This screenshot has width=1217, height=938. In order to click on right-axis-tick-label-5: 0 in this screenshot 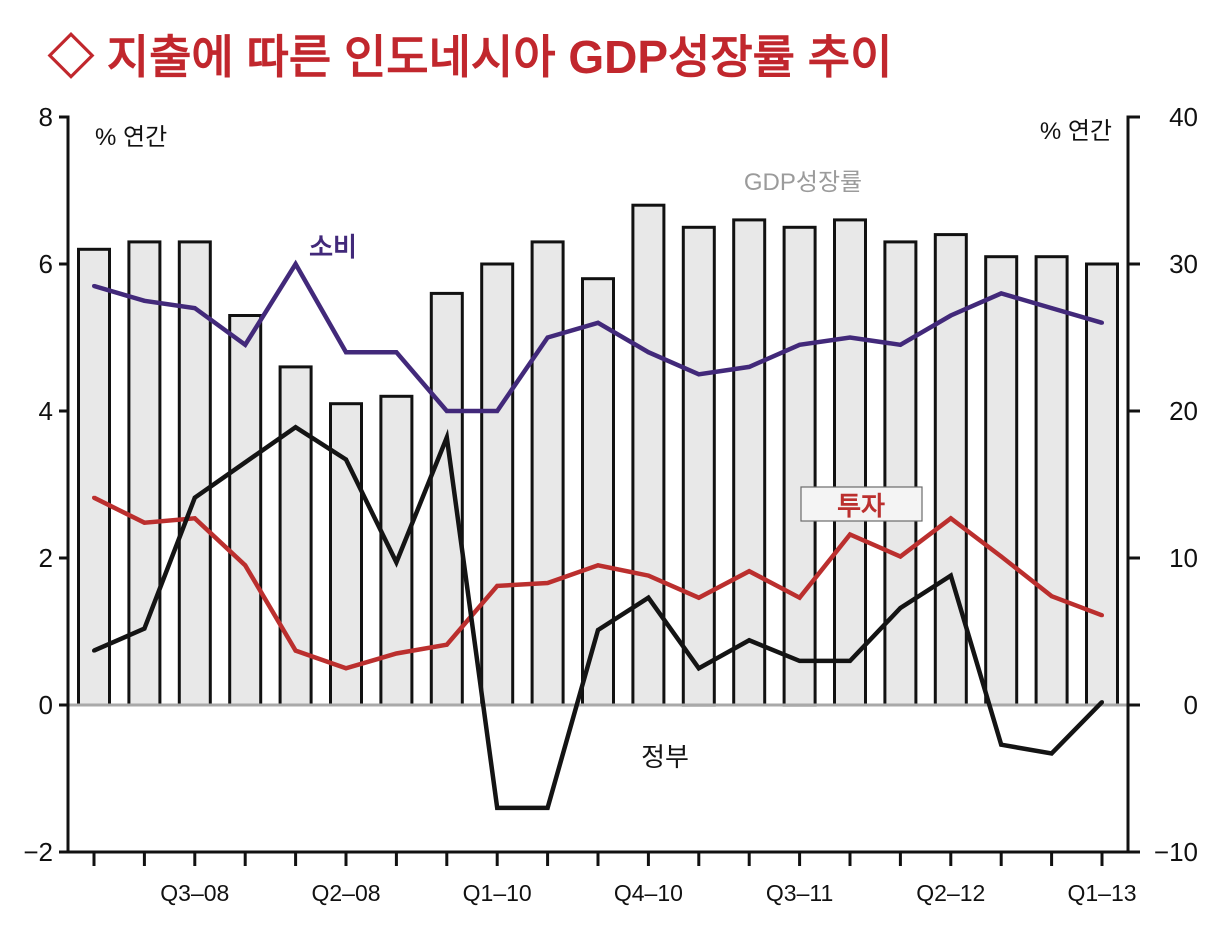, I will do `click(1191, 705)`.